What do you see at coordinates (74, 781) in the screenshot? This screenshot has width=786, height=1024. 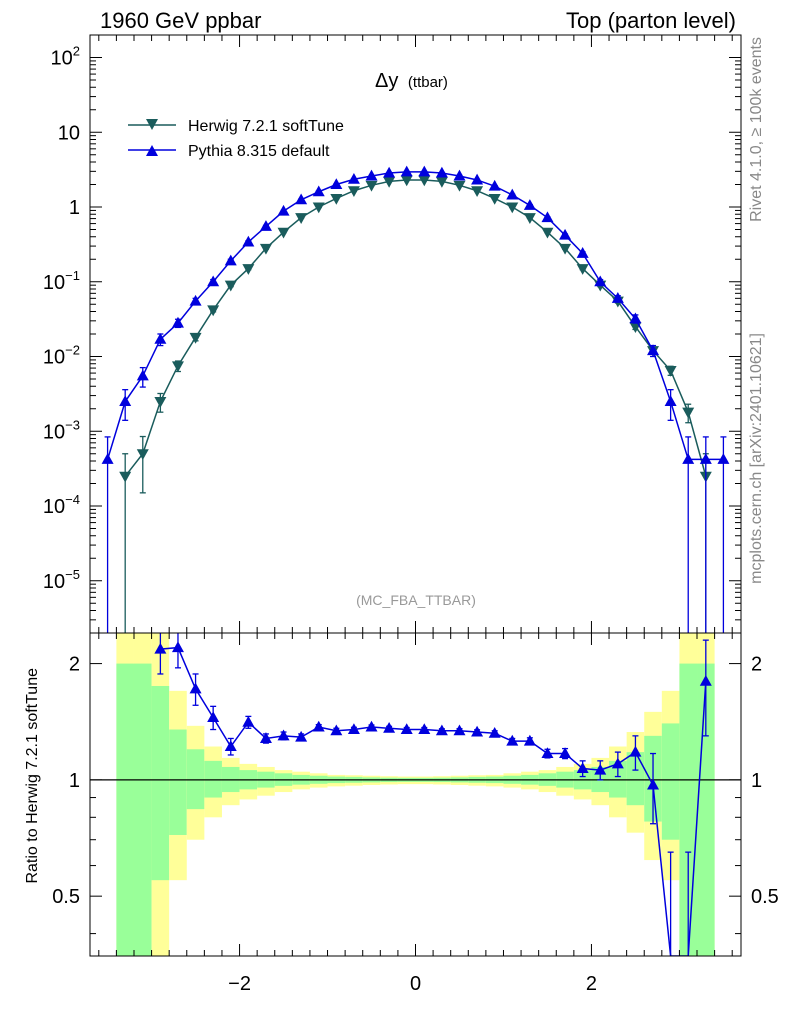 I see `ratio-ytick-label: 1` at bounding box center [74, 781].